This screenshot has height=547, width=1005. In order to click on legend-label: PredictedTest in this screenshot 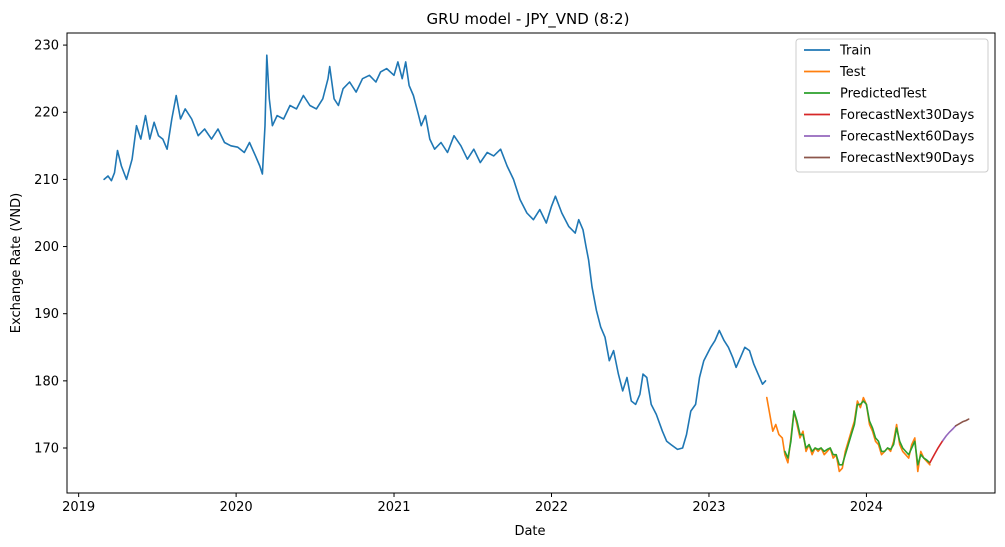, I will do `click(883, 94)`.